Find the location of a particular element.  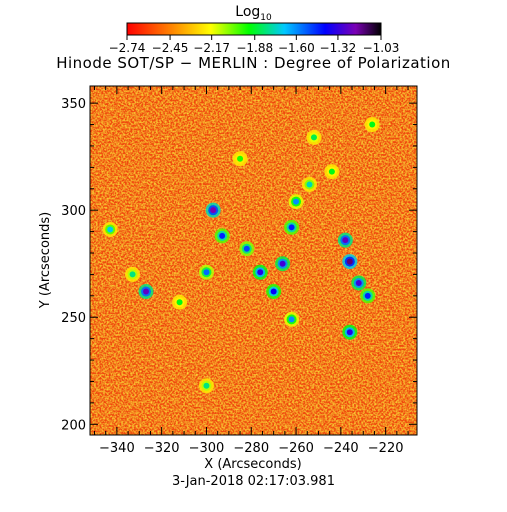

y-tick-label: 350 is located at coordinates (73, 104).